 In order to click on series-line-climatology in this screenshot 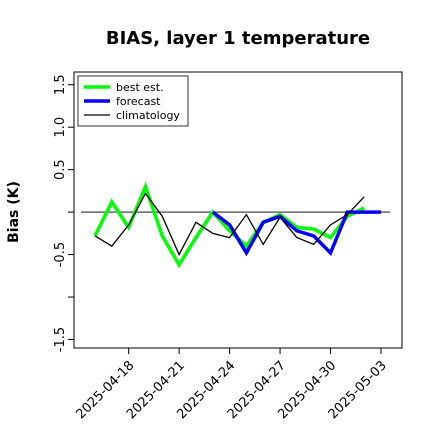, I will do `click(229, 224)`.